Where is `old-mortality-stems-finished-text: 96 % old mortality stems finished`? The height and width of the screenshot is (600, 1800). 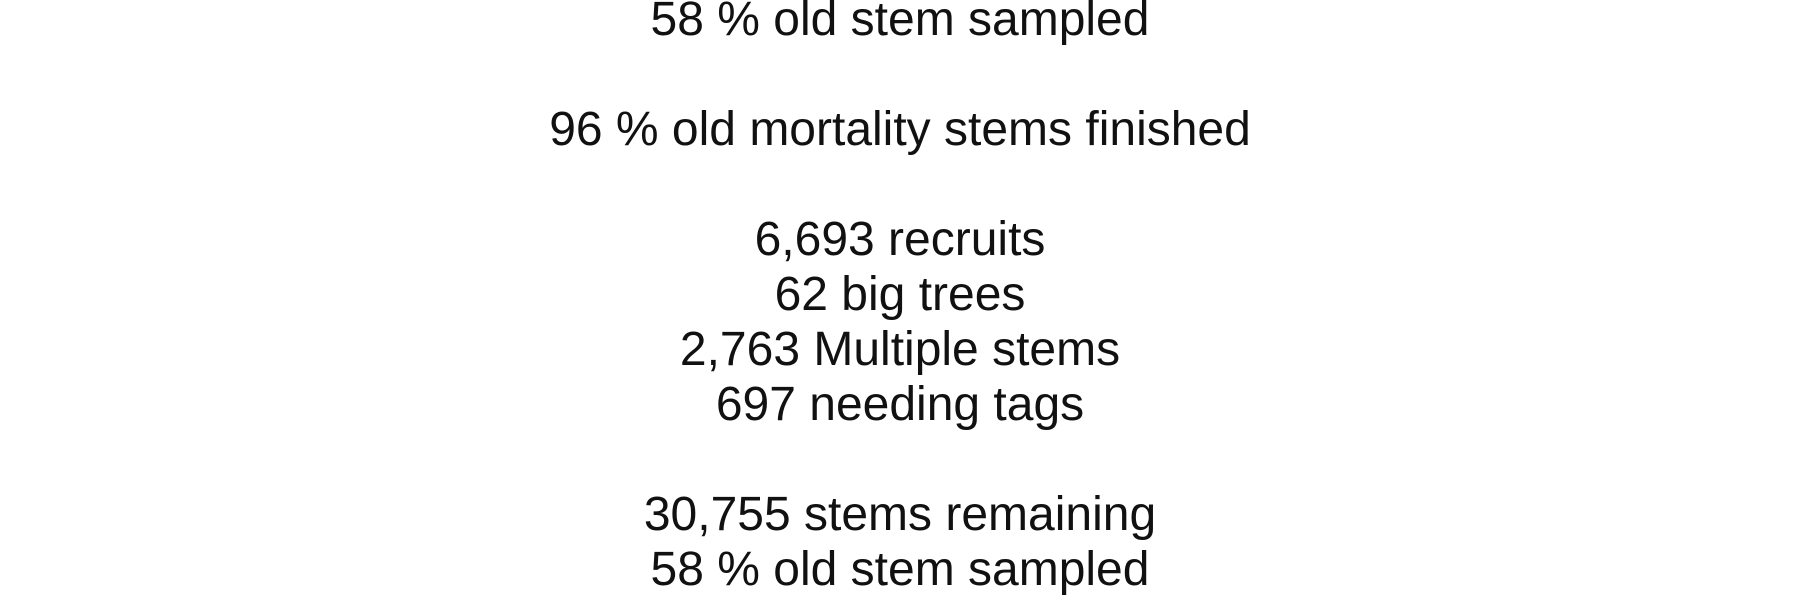
old-mortality-stems-finished-text: 96 % old mortality stems finished is located at coordinates (900, 129).